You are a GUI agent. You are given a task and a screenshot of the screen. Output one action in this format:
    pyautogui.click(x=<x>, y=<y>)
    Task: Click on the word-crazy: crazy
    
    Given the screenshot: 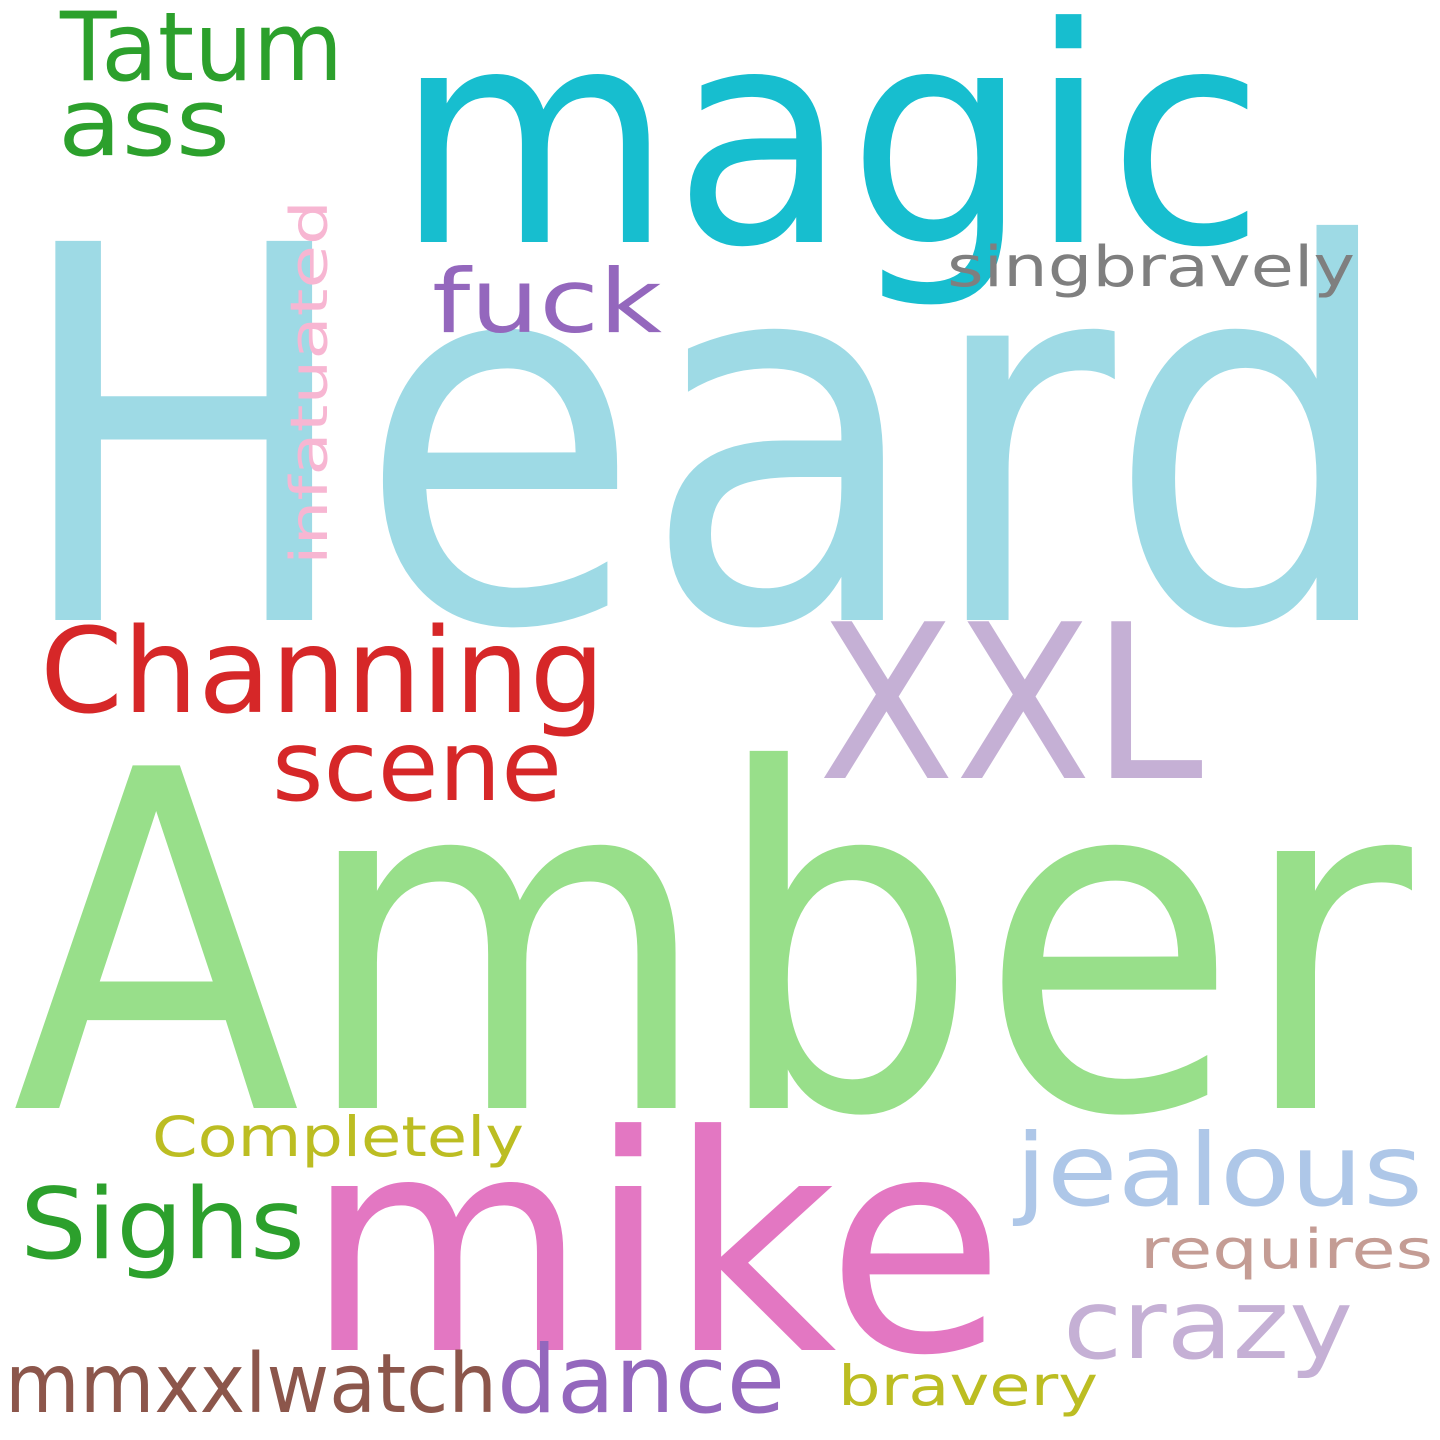 What is the action you would take?
    pyautogui.click(x=1208, y=1325)
    